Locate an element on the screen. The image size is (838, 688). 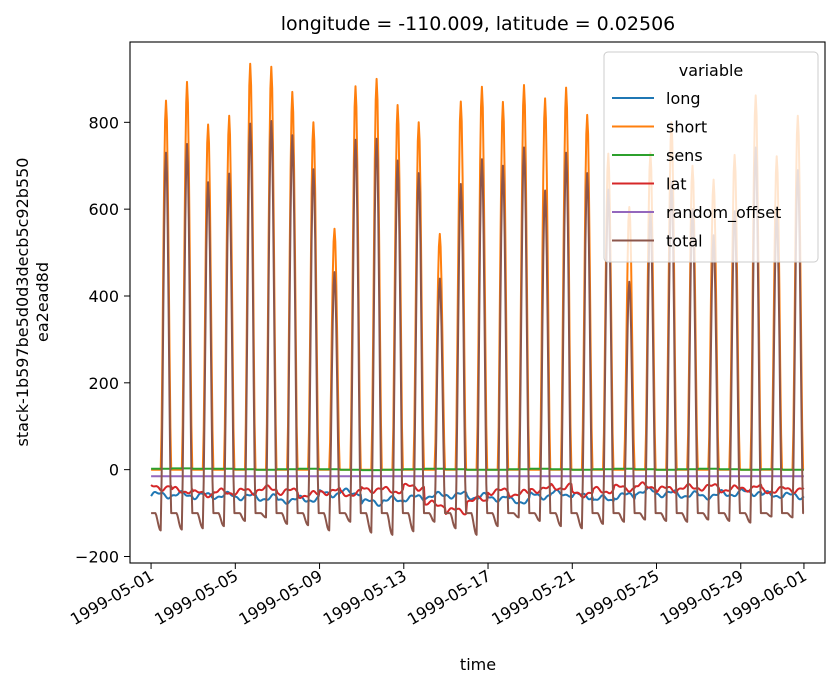
y-axis-label-line: ea2ead8d is located at coordinates (42, 302).